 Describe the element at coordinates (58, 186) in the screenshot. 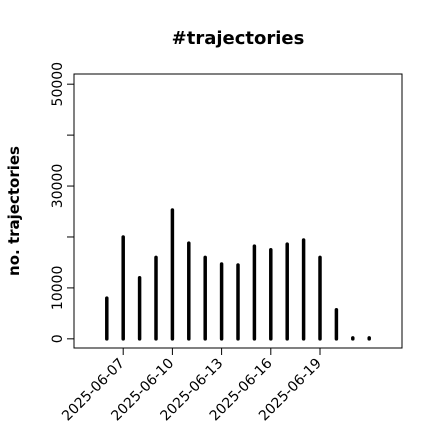

I see `y-tick-label: 30000` at that location.